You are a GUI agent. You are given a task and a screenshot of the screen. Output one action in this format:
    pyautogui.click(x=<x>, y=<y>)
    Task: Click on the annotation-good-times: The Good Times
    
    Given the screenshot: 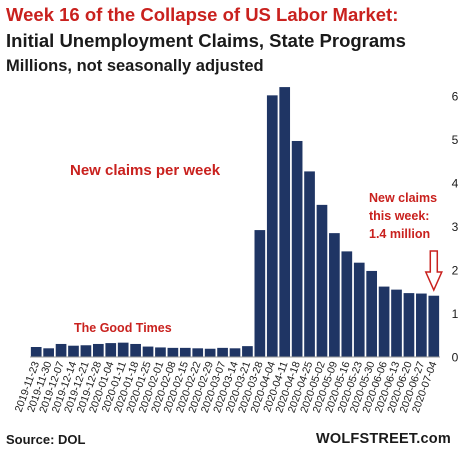 What is the action you would take?
    pyautogui.click(x=123, y=328)
    